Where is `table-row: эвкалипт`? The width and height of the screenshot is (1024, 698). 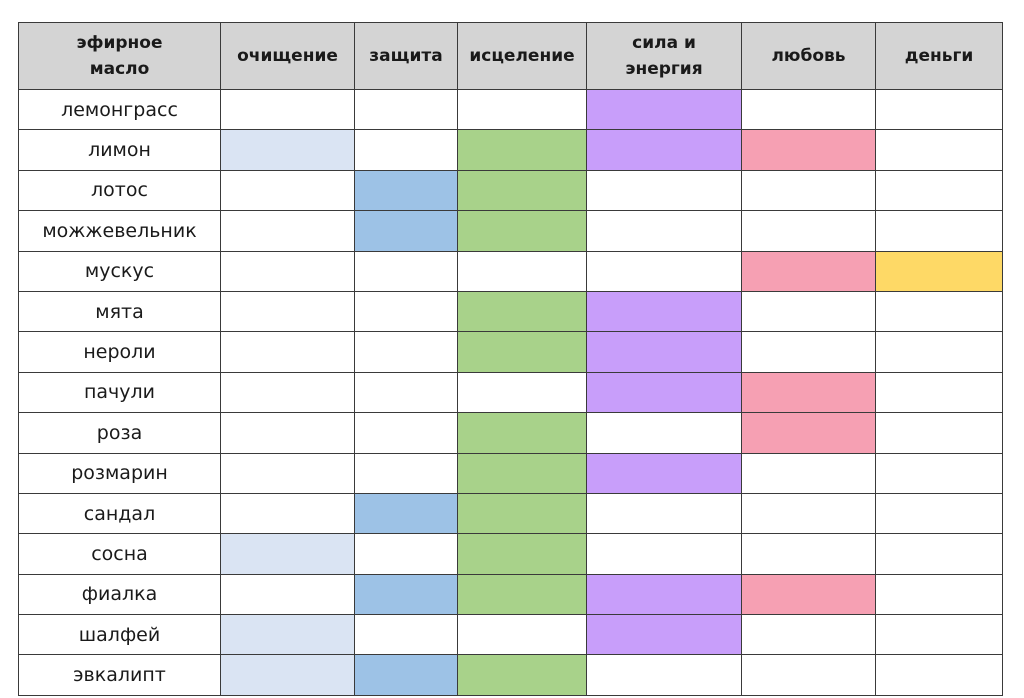 table-row: эвкалипт is located at coordinates (510, 675).